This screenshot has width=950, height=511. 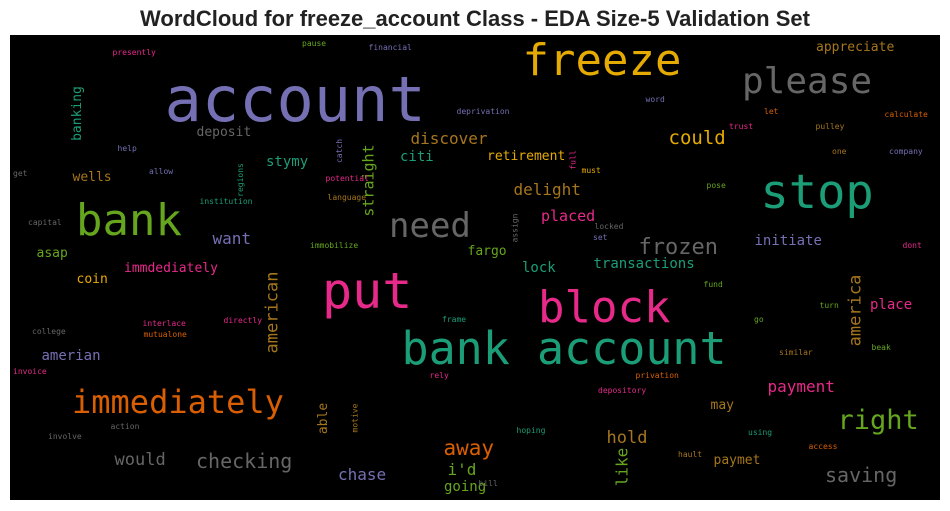 What do you see at coordinates (354, 418) in the screenshot?
I see `word-motive: motive` at bounding box center [354, 418].